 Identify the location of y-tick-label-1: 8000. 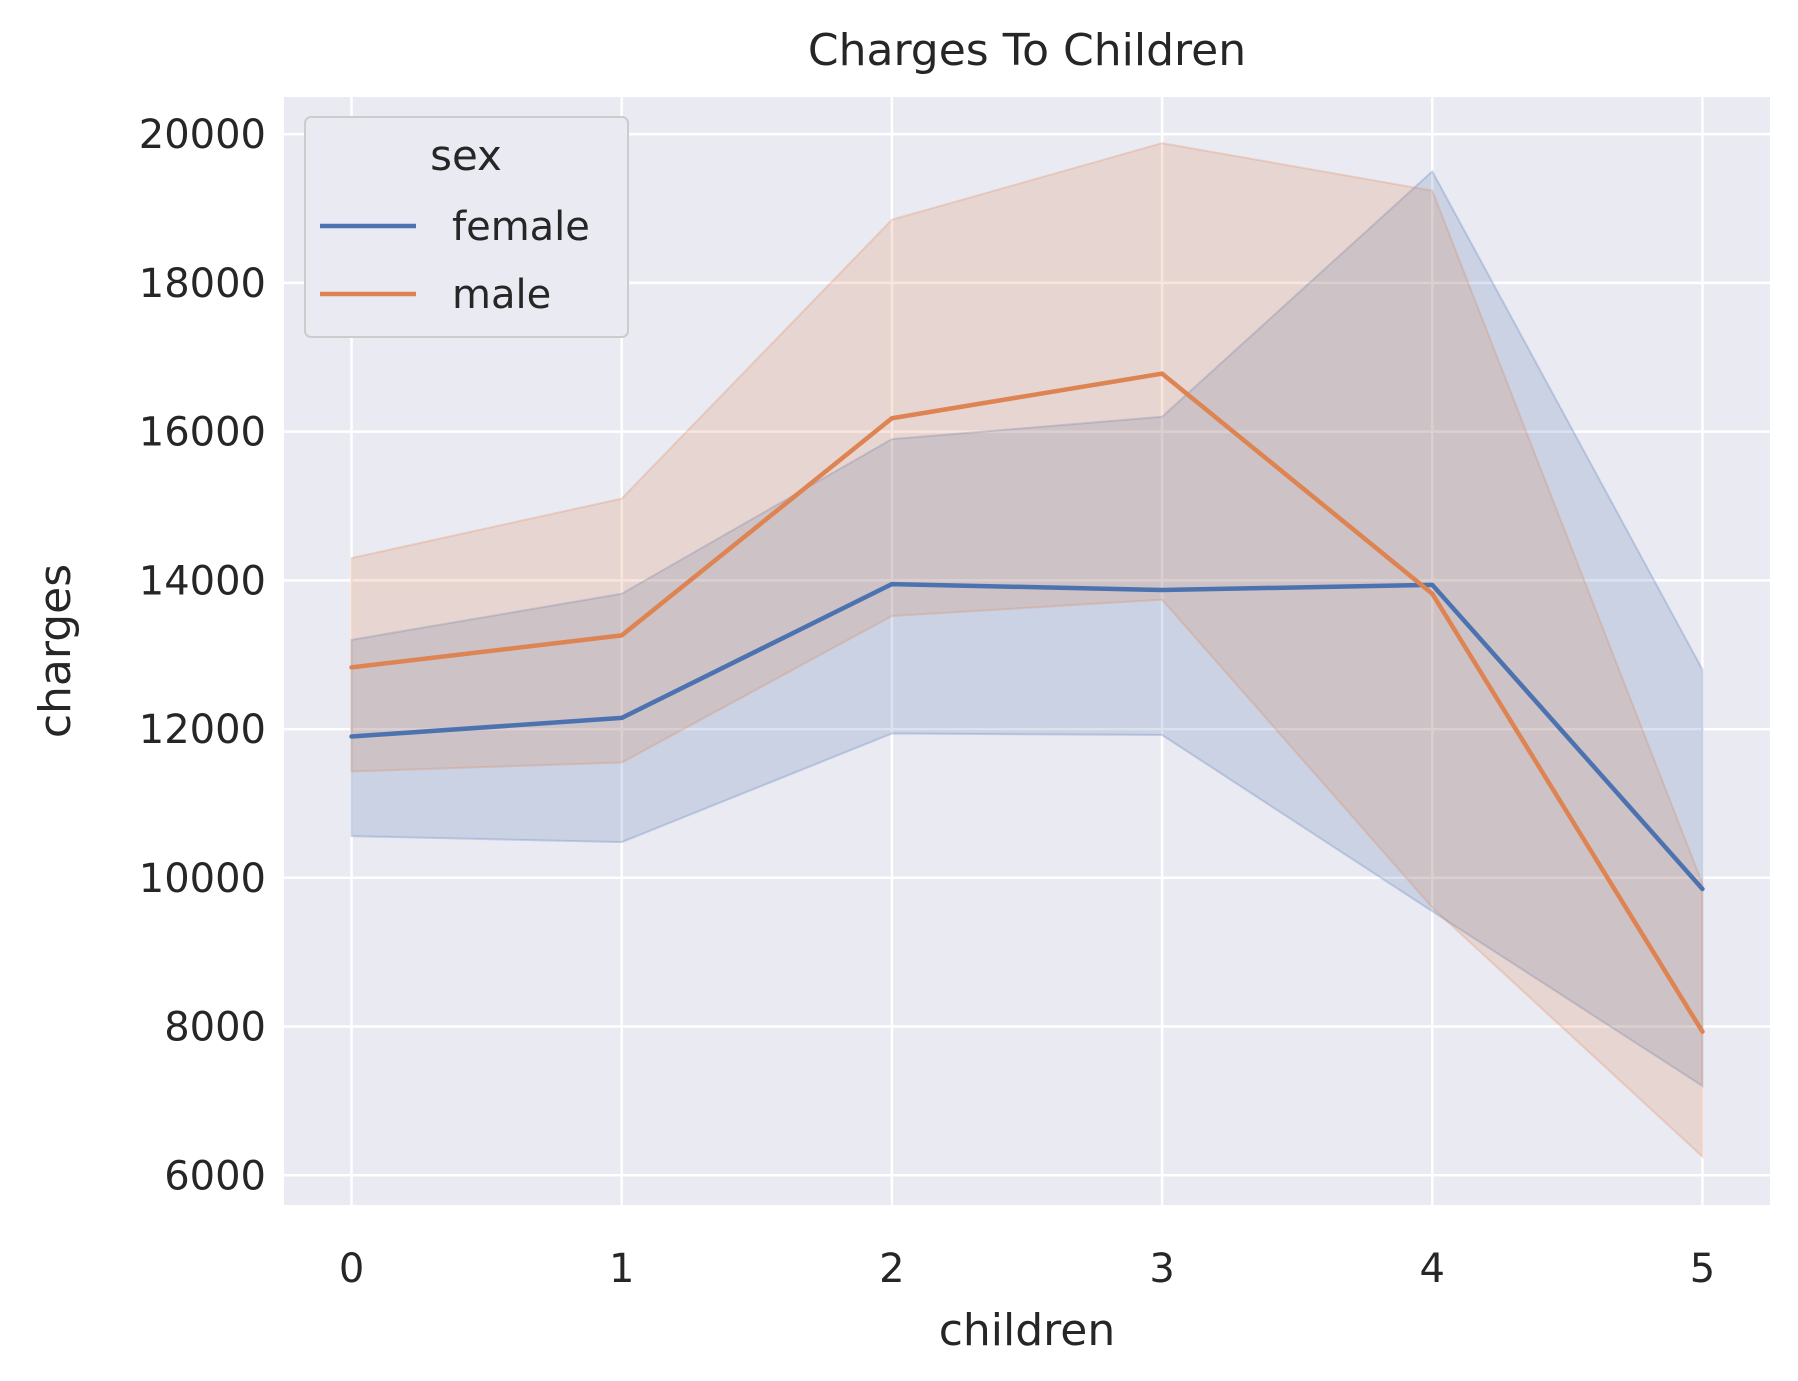
(215, 1028).